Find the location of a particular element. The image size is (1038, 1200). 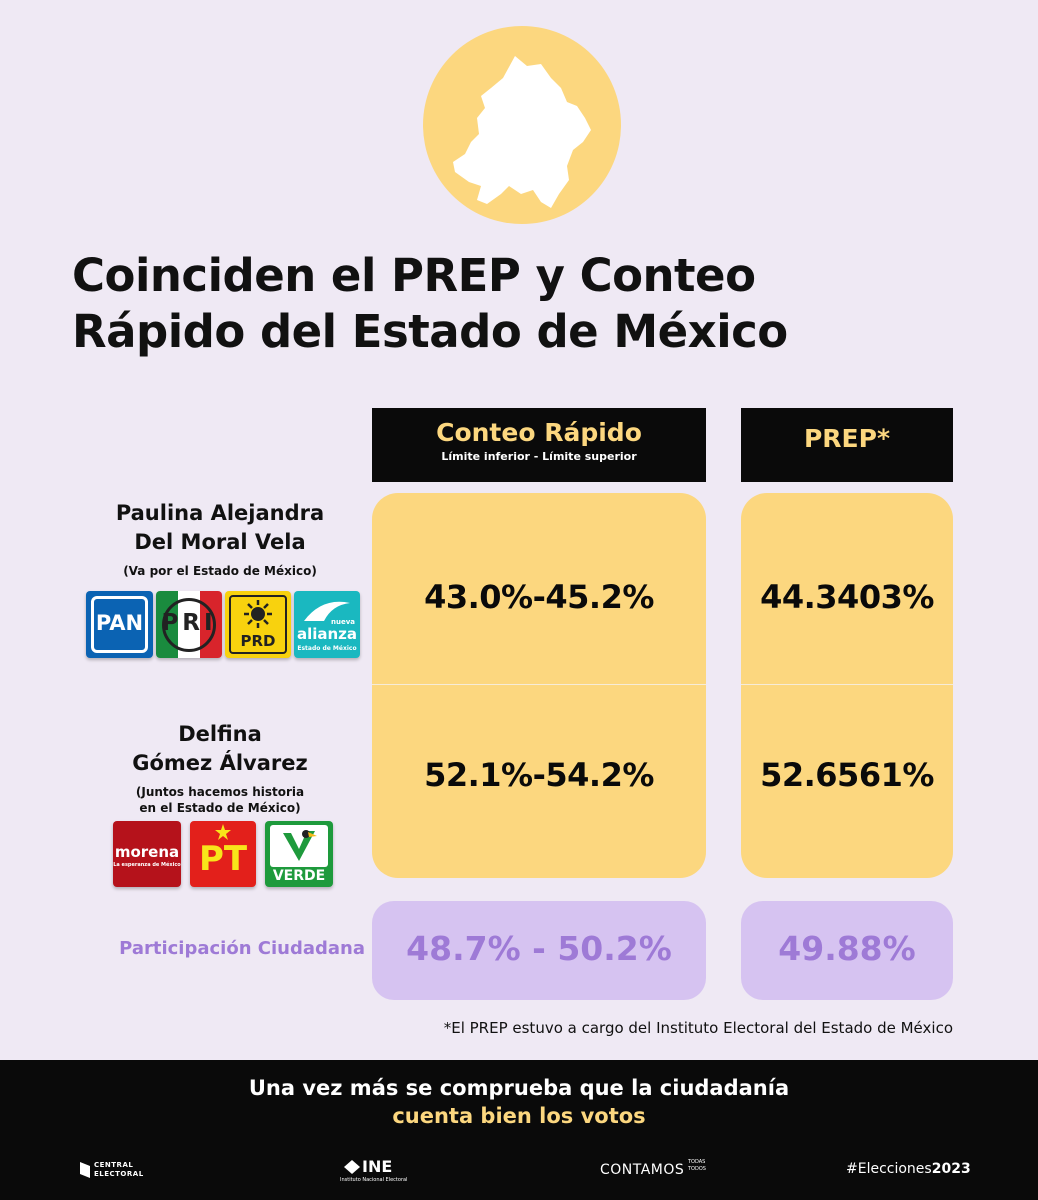

conteo-rapido-header-title: Conteo Rápido is located at coordinates (539, 432).